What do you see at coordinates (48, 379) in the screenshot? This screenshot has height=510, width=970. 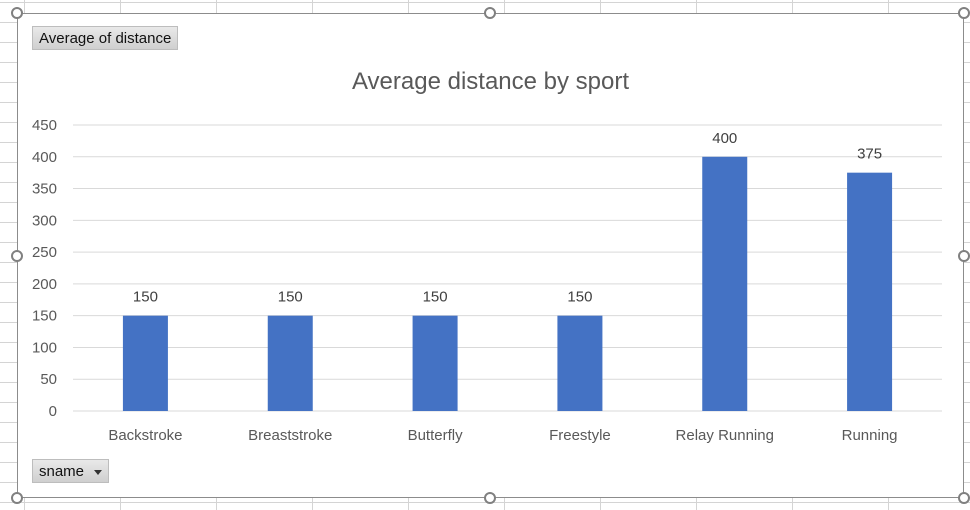 I see `y-tick-label: 50` at bounding box center [48, 379].